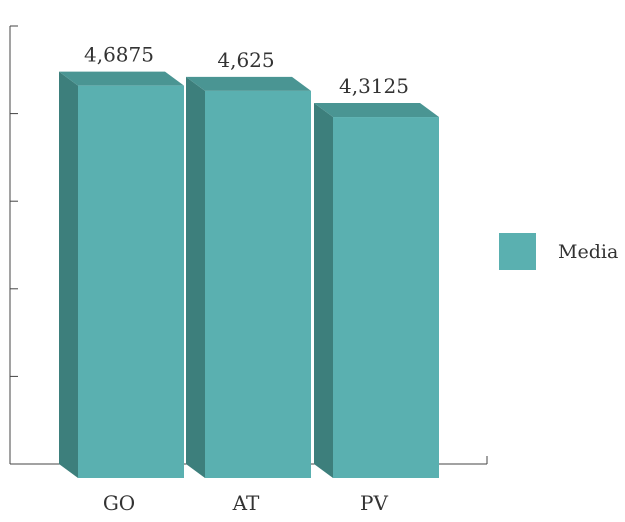  Describe the element at coordinates (374, 86) in the screenshot. I see `data-label-pv: 4,3125` at that location.